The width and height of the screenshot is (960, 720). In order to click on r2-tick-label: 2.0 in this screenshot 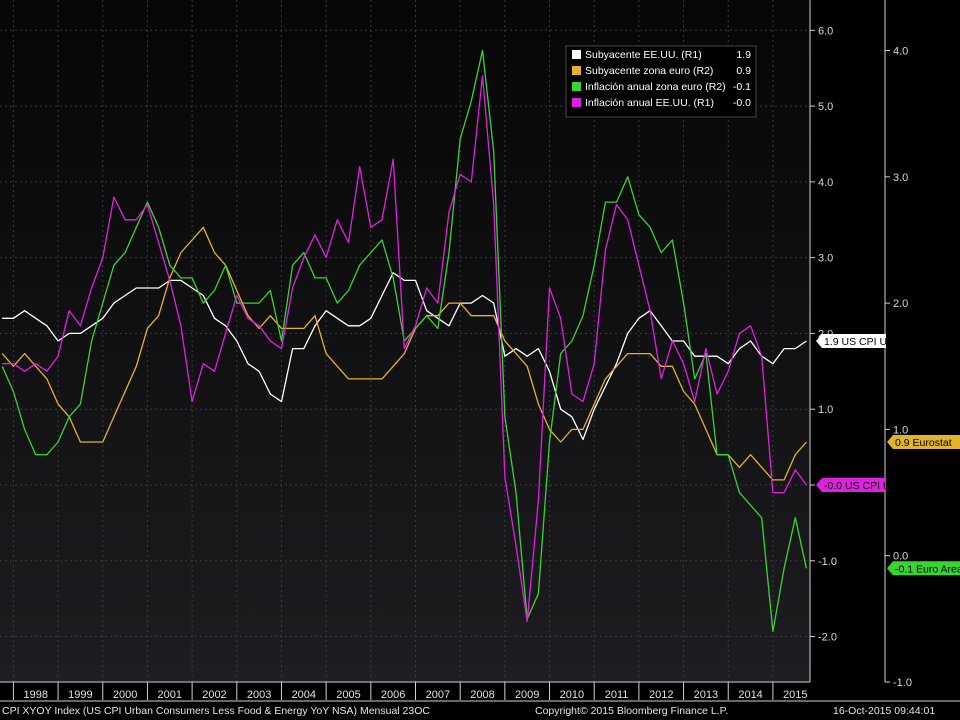, I will do `click(900, 304)`.